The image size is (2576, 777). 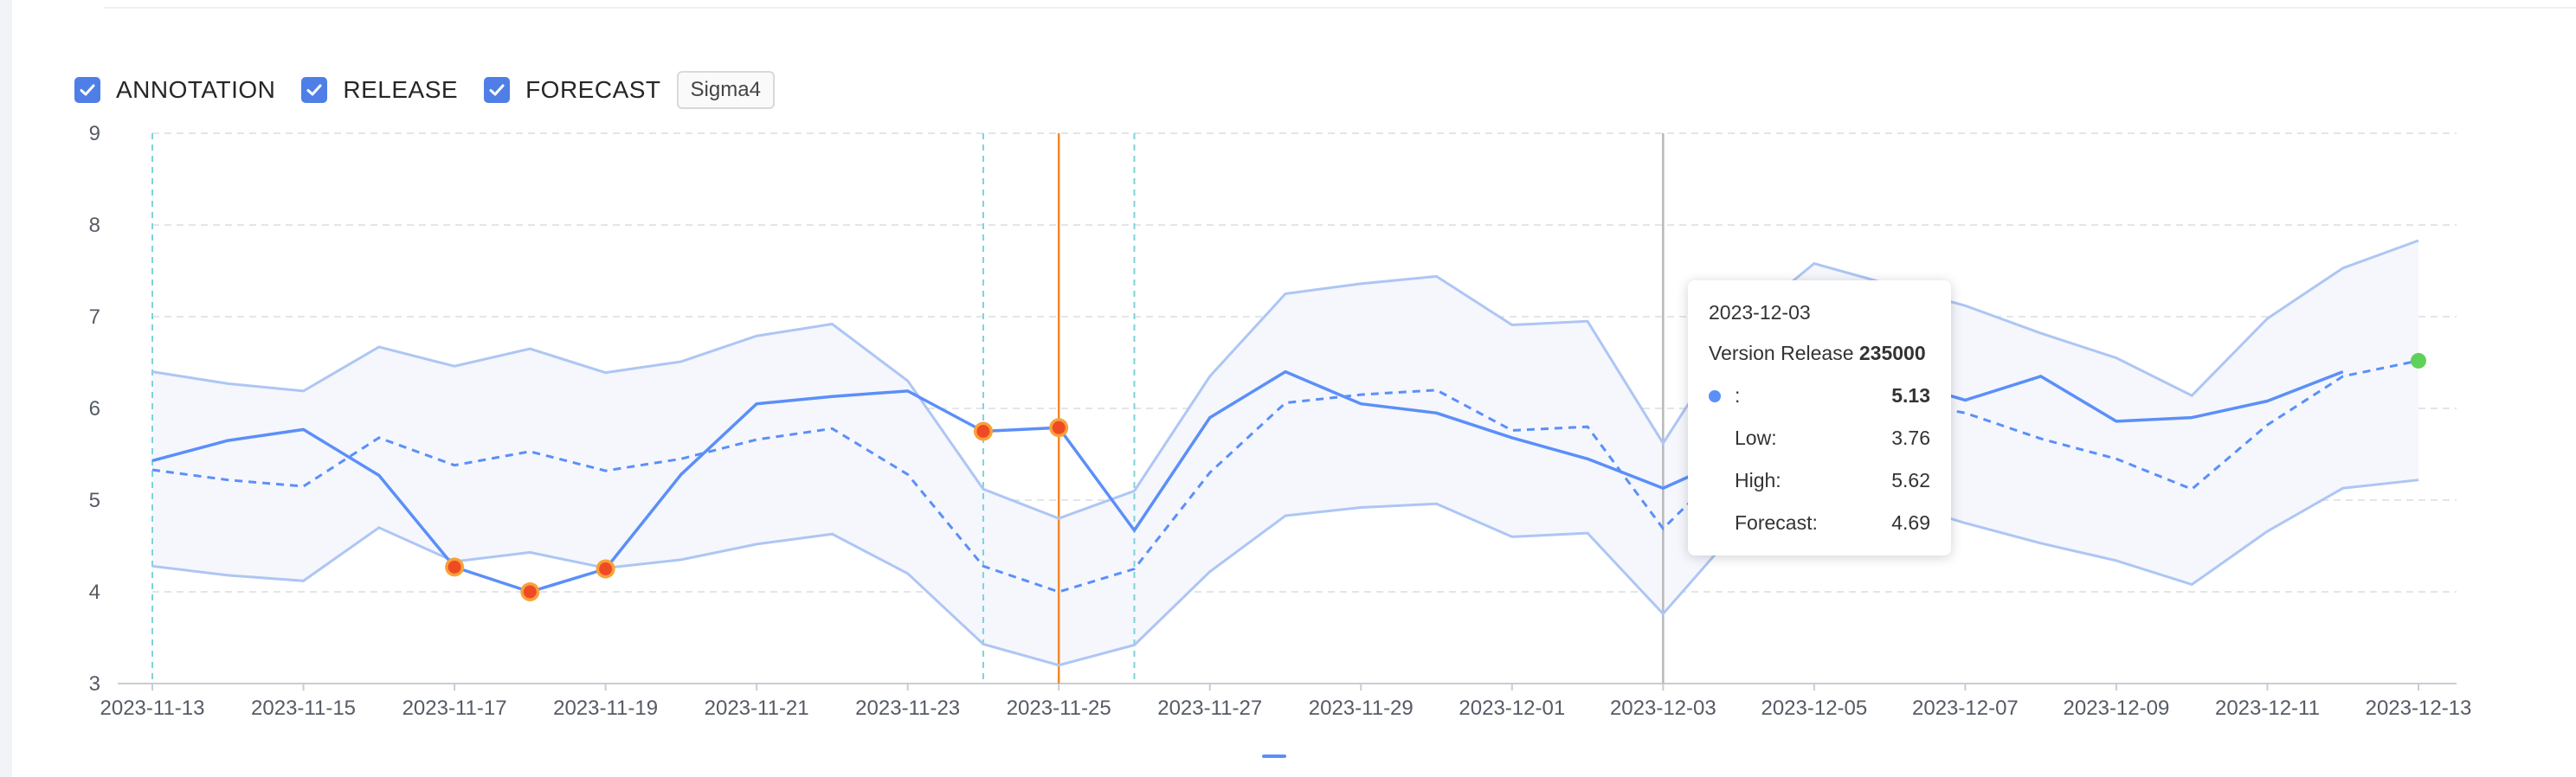 I want to click on x-tick-label: 2023-12-05, so click(x=1814, y=708).